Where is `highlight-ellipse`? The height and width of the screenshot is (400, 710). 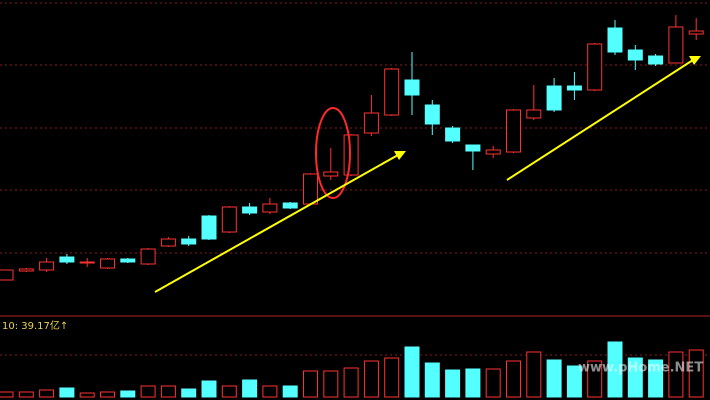 highlight-ellipse is located at coordinates (333, 153).